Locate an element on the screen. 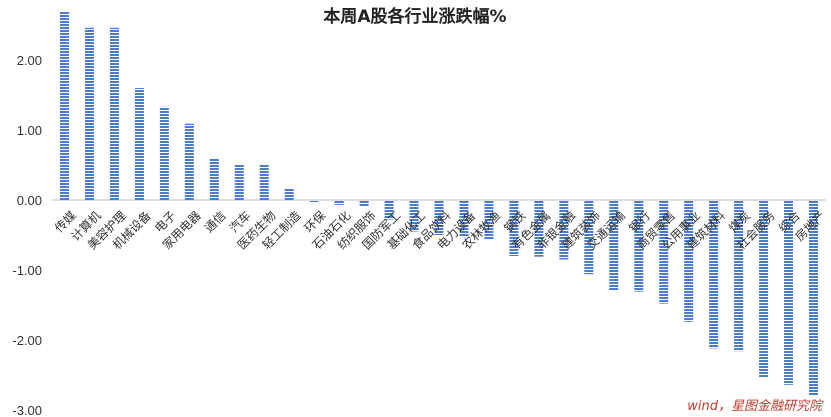  y-tick-label: -2.00 is located at coordinates (27, 340).